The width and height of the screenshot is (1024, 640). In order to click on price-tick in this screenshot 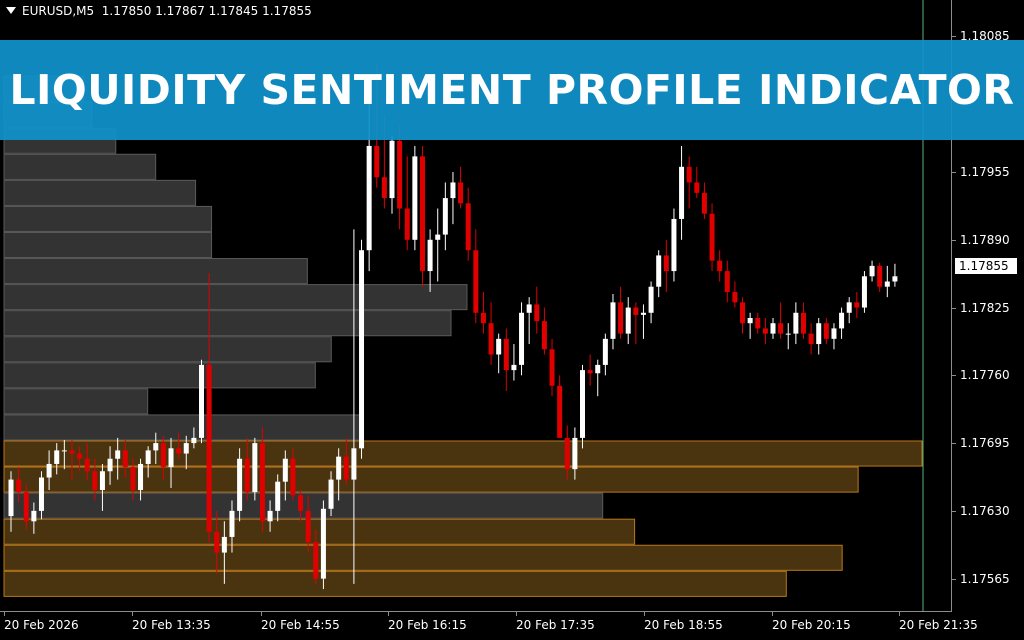, I will do `click(954, 376)`.